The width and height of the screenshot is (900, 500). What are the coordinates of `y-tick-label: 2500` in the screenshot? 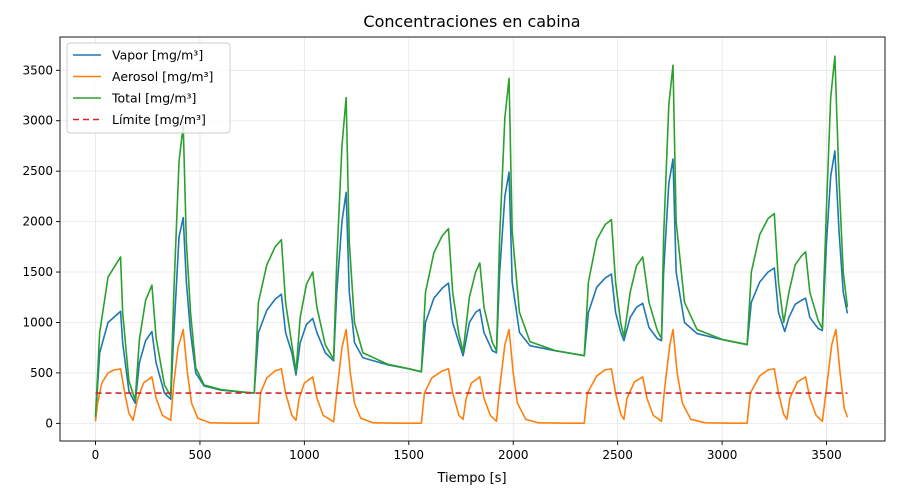 It's located at (37, 171).